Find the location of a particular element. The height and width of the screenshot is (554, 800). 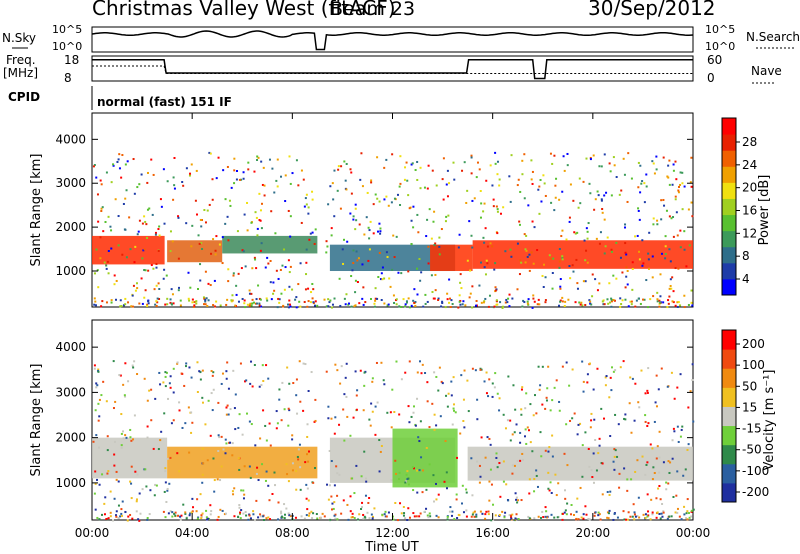

nave-tick-top: 60 is located at coordinates (714, 60).